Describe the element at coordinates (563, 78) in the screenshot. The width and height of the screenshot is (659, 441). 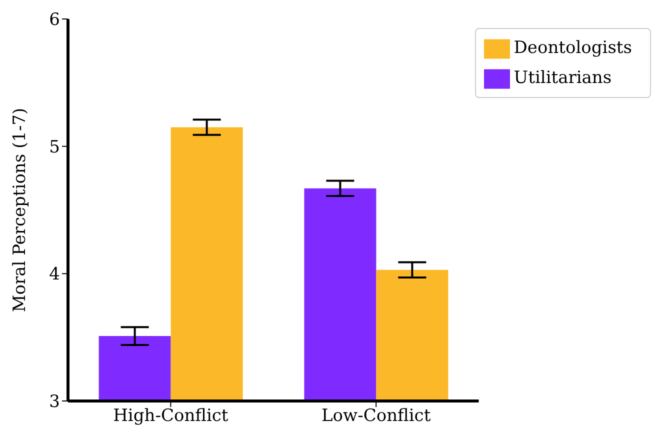
I see `legend-label: Utilitarians` at that location.